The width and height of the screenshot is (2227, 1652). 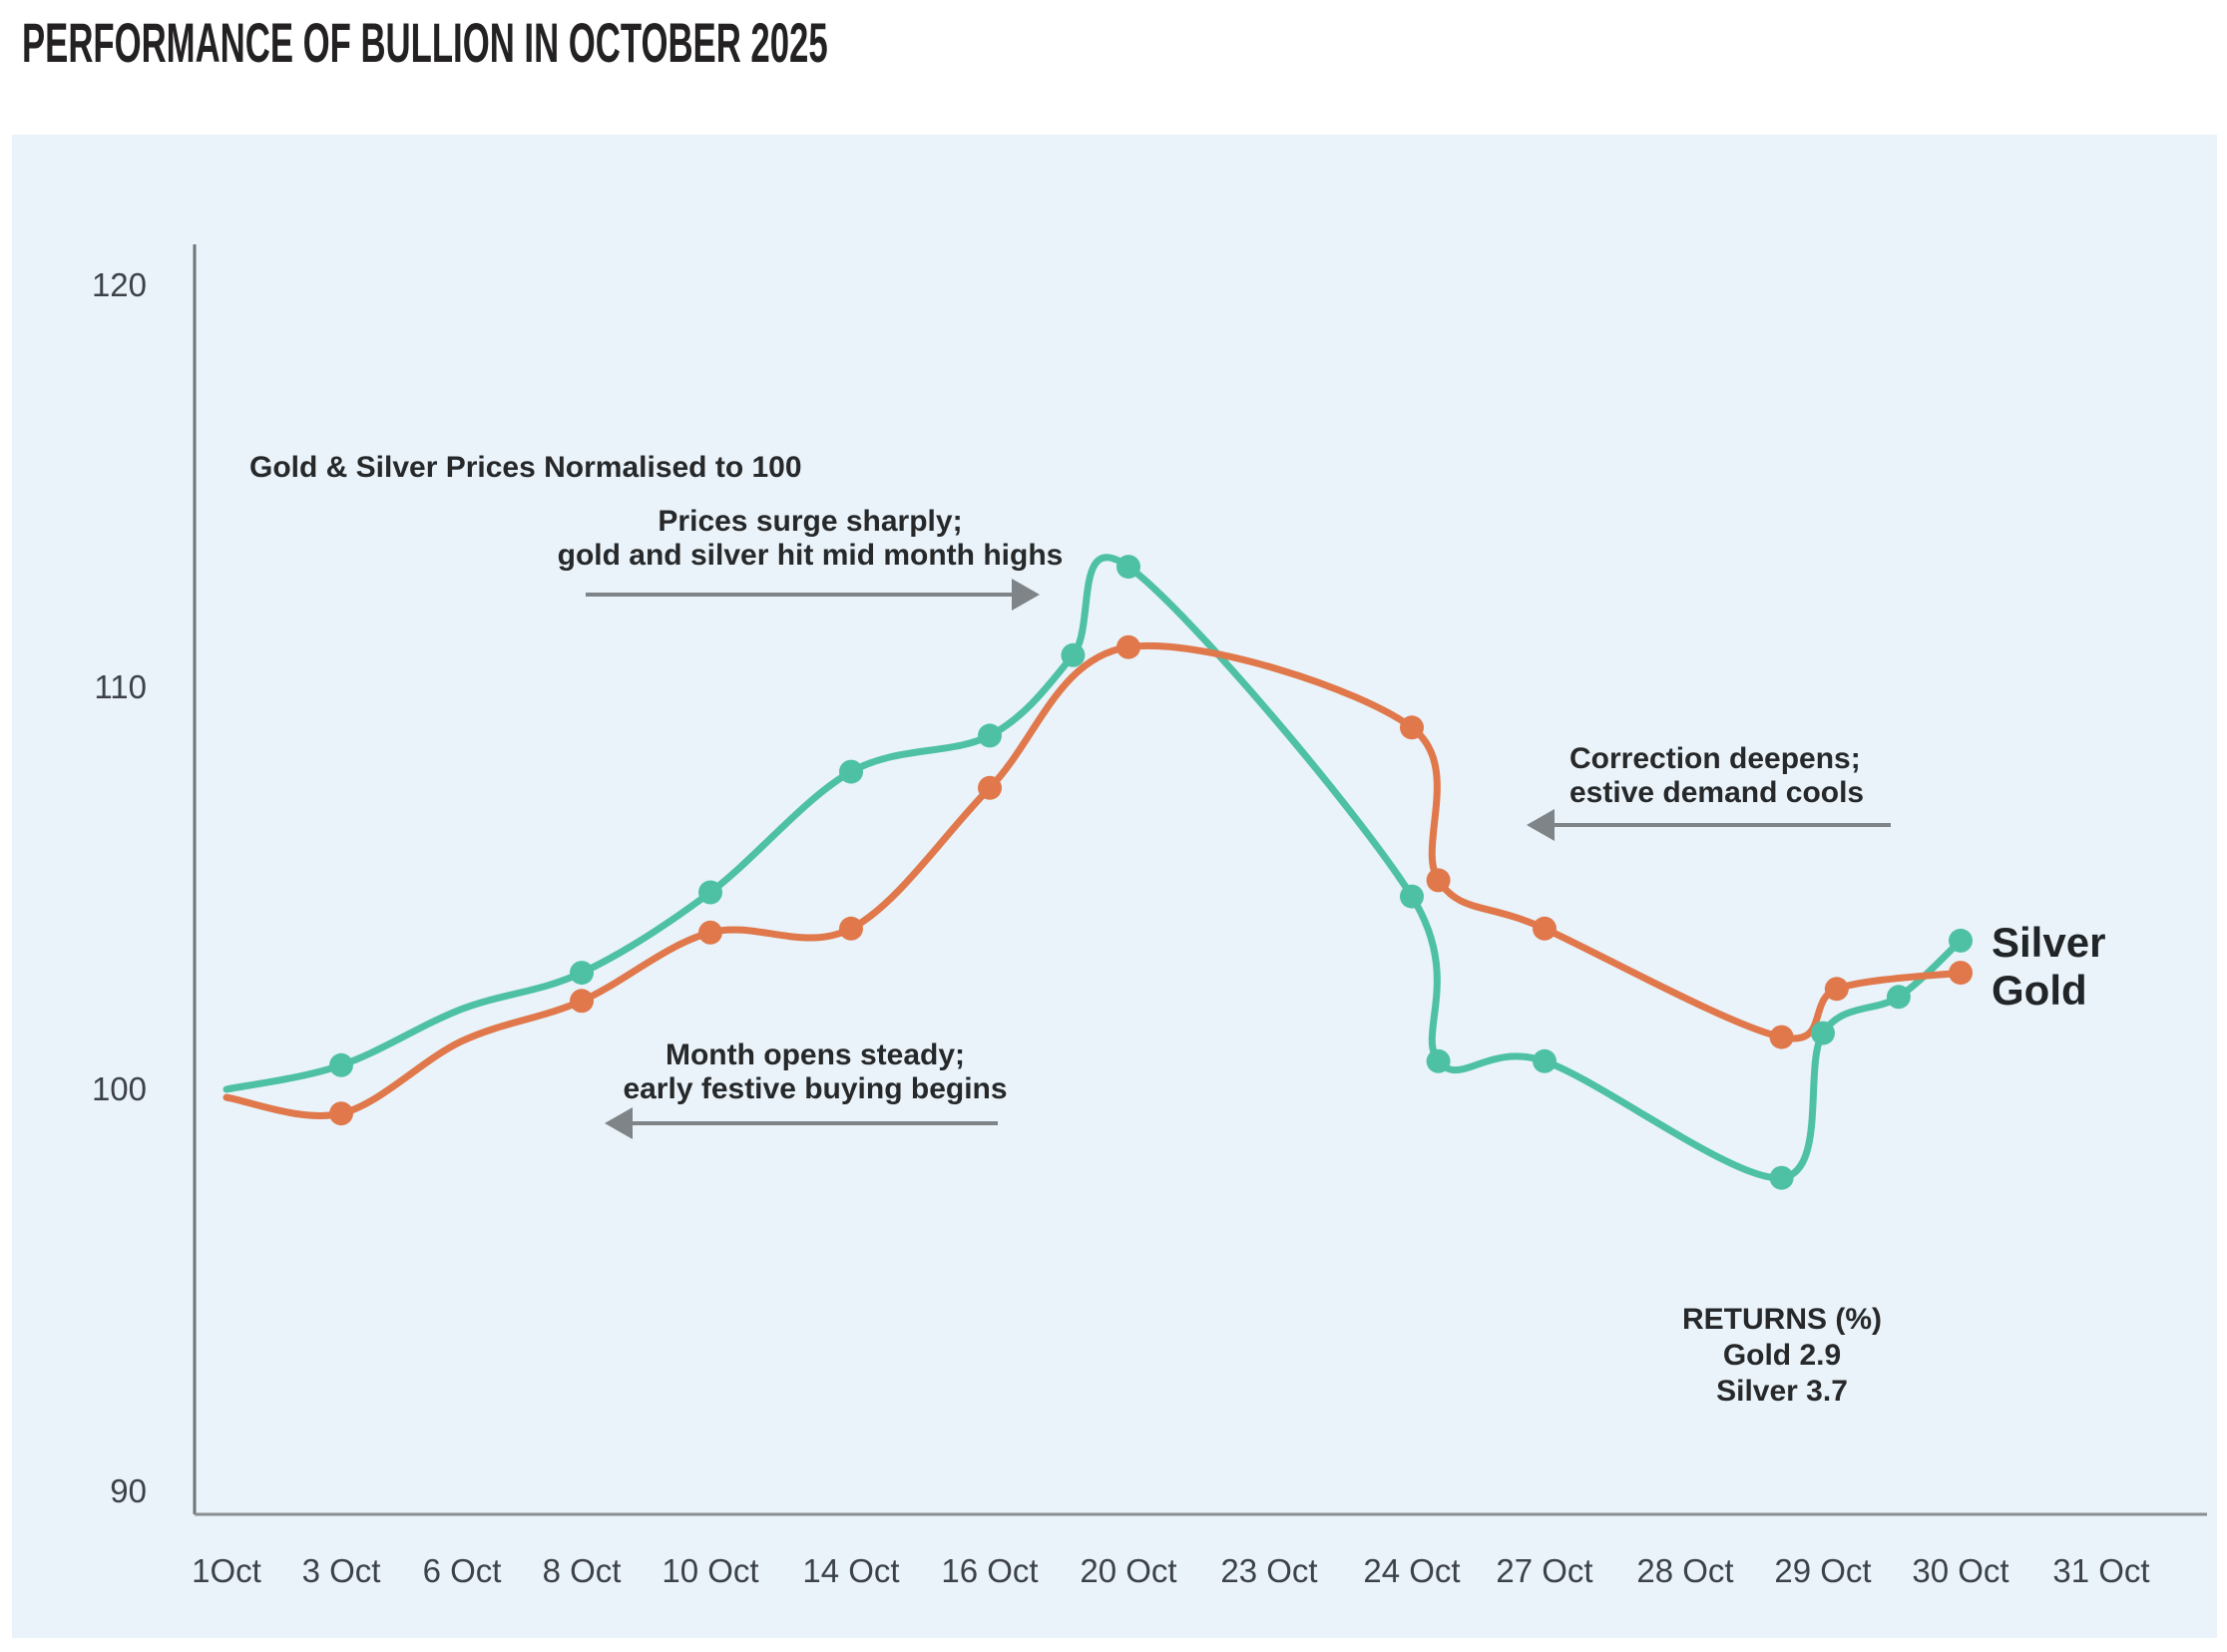 I want to click on returns-silver-value: Silver 3.7, so click(x=1782, y=1392).